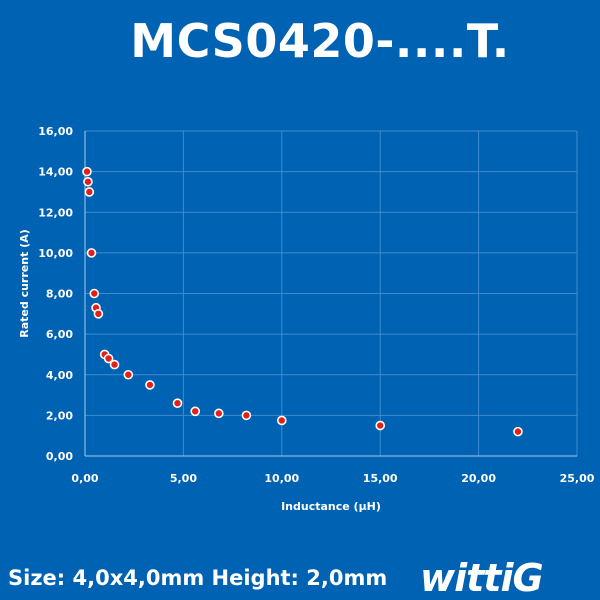 The image size is (600, 600). What do you see at coordinates (198, 578) in the screenshot?
I see `size-caption: Size: 4,0x4,0mm Height: 2,0mm` at bounding box center [198, 578].